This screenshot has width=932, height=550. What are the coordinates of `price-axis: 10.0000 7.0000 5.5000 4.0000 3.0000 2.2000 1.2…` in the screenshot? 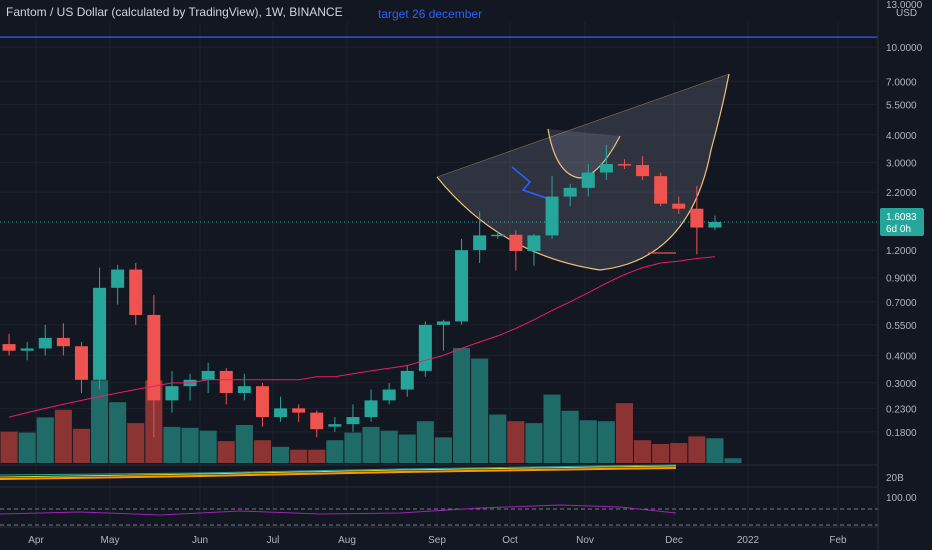 It's located at (900, 275).